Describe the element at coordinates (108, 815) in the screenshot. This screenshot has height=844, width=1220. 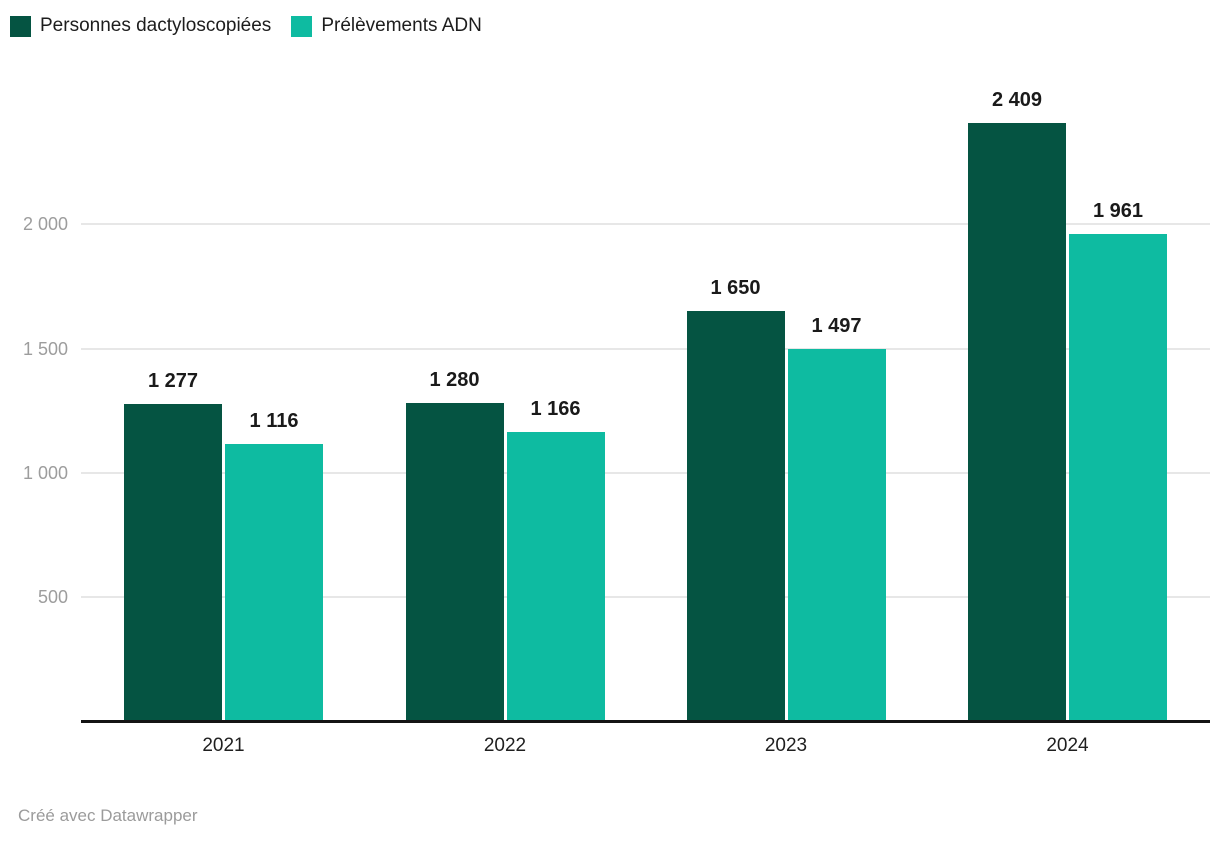
I see `datawrapper-credit-link: Créé avec Datawrapper` at that location.